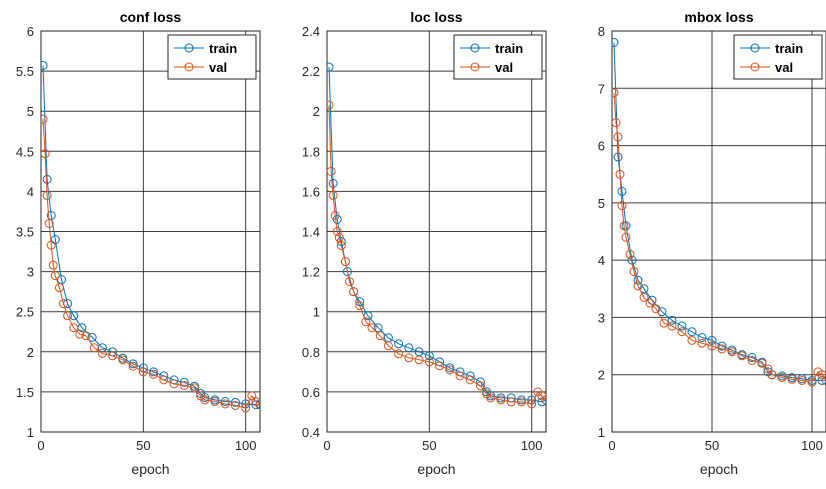 The height and width of the screenshot is (489, 826). Describe the element at coordinates (25, 392) in the screenshot. I see `y-tick-label: 1.5` at that location.